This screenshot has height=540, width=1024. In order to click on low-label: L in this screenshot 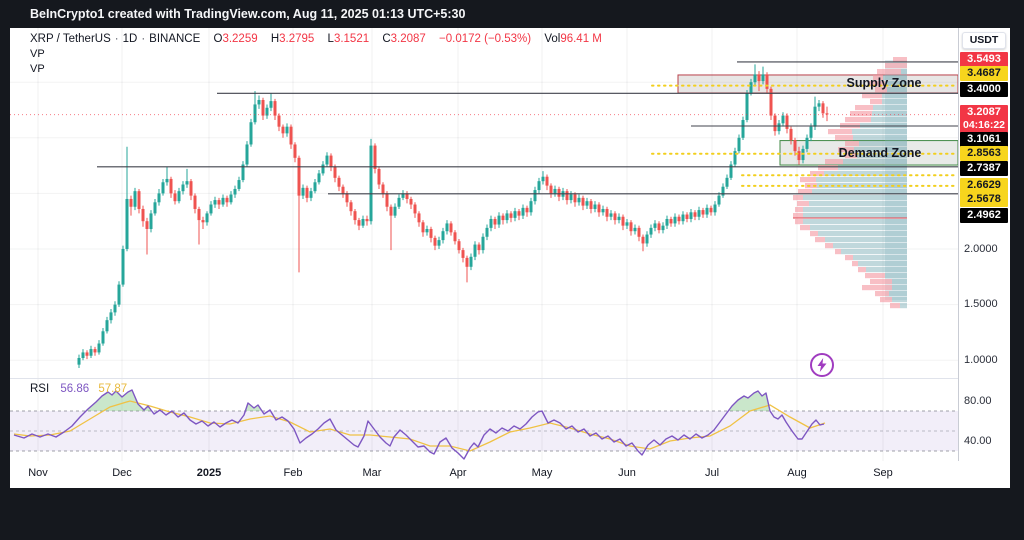, I will do `click(330, 39)`.